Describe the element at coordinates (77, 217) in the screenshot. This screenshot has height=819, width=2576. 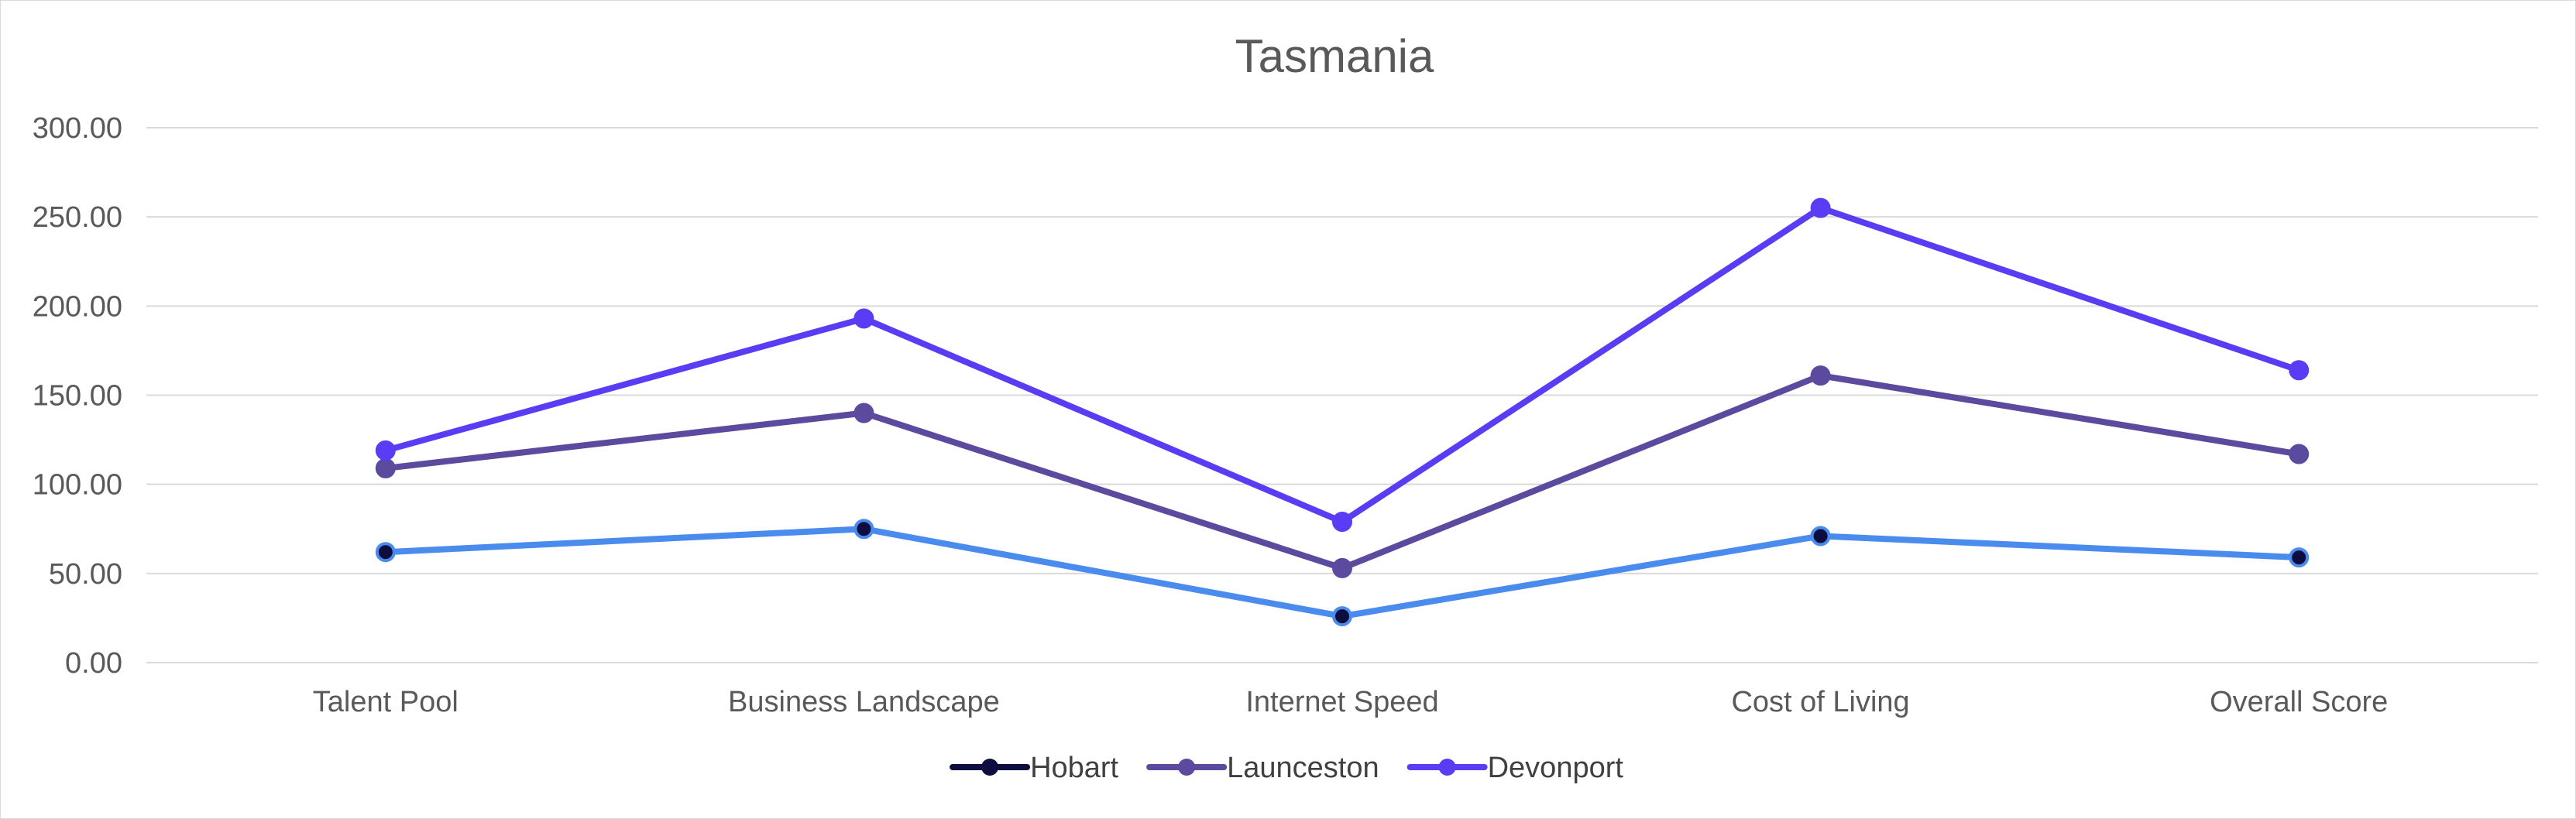
I see `y-tick-label: 250.00` at that location.